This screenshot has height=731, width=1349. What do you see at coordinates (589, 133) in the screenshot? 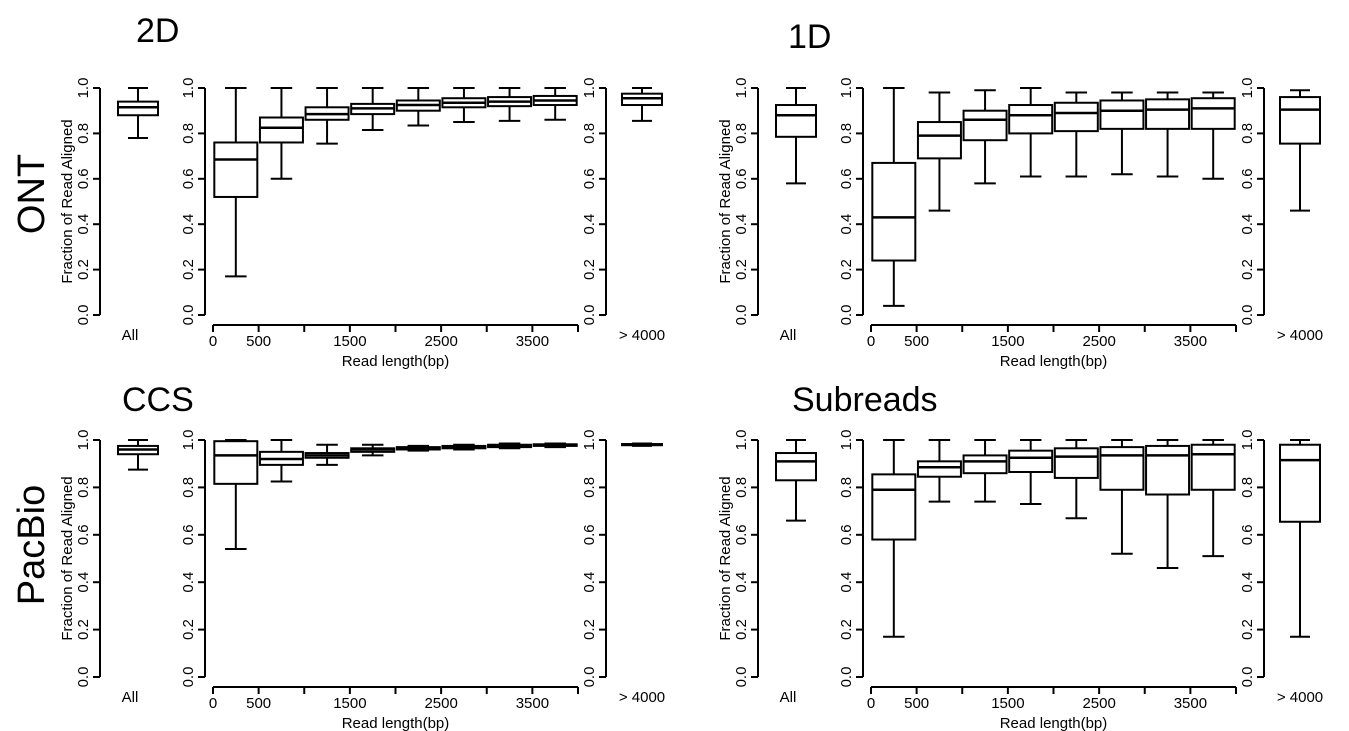
I see `gt-y-tick-label: 0.8` at bounding box center [589, 133].